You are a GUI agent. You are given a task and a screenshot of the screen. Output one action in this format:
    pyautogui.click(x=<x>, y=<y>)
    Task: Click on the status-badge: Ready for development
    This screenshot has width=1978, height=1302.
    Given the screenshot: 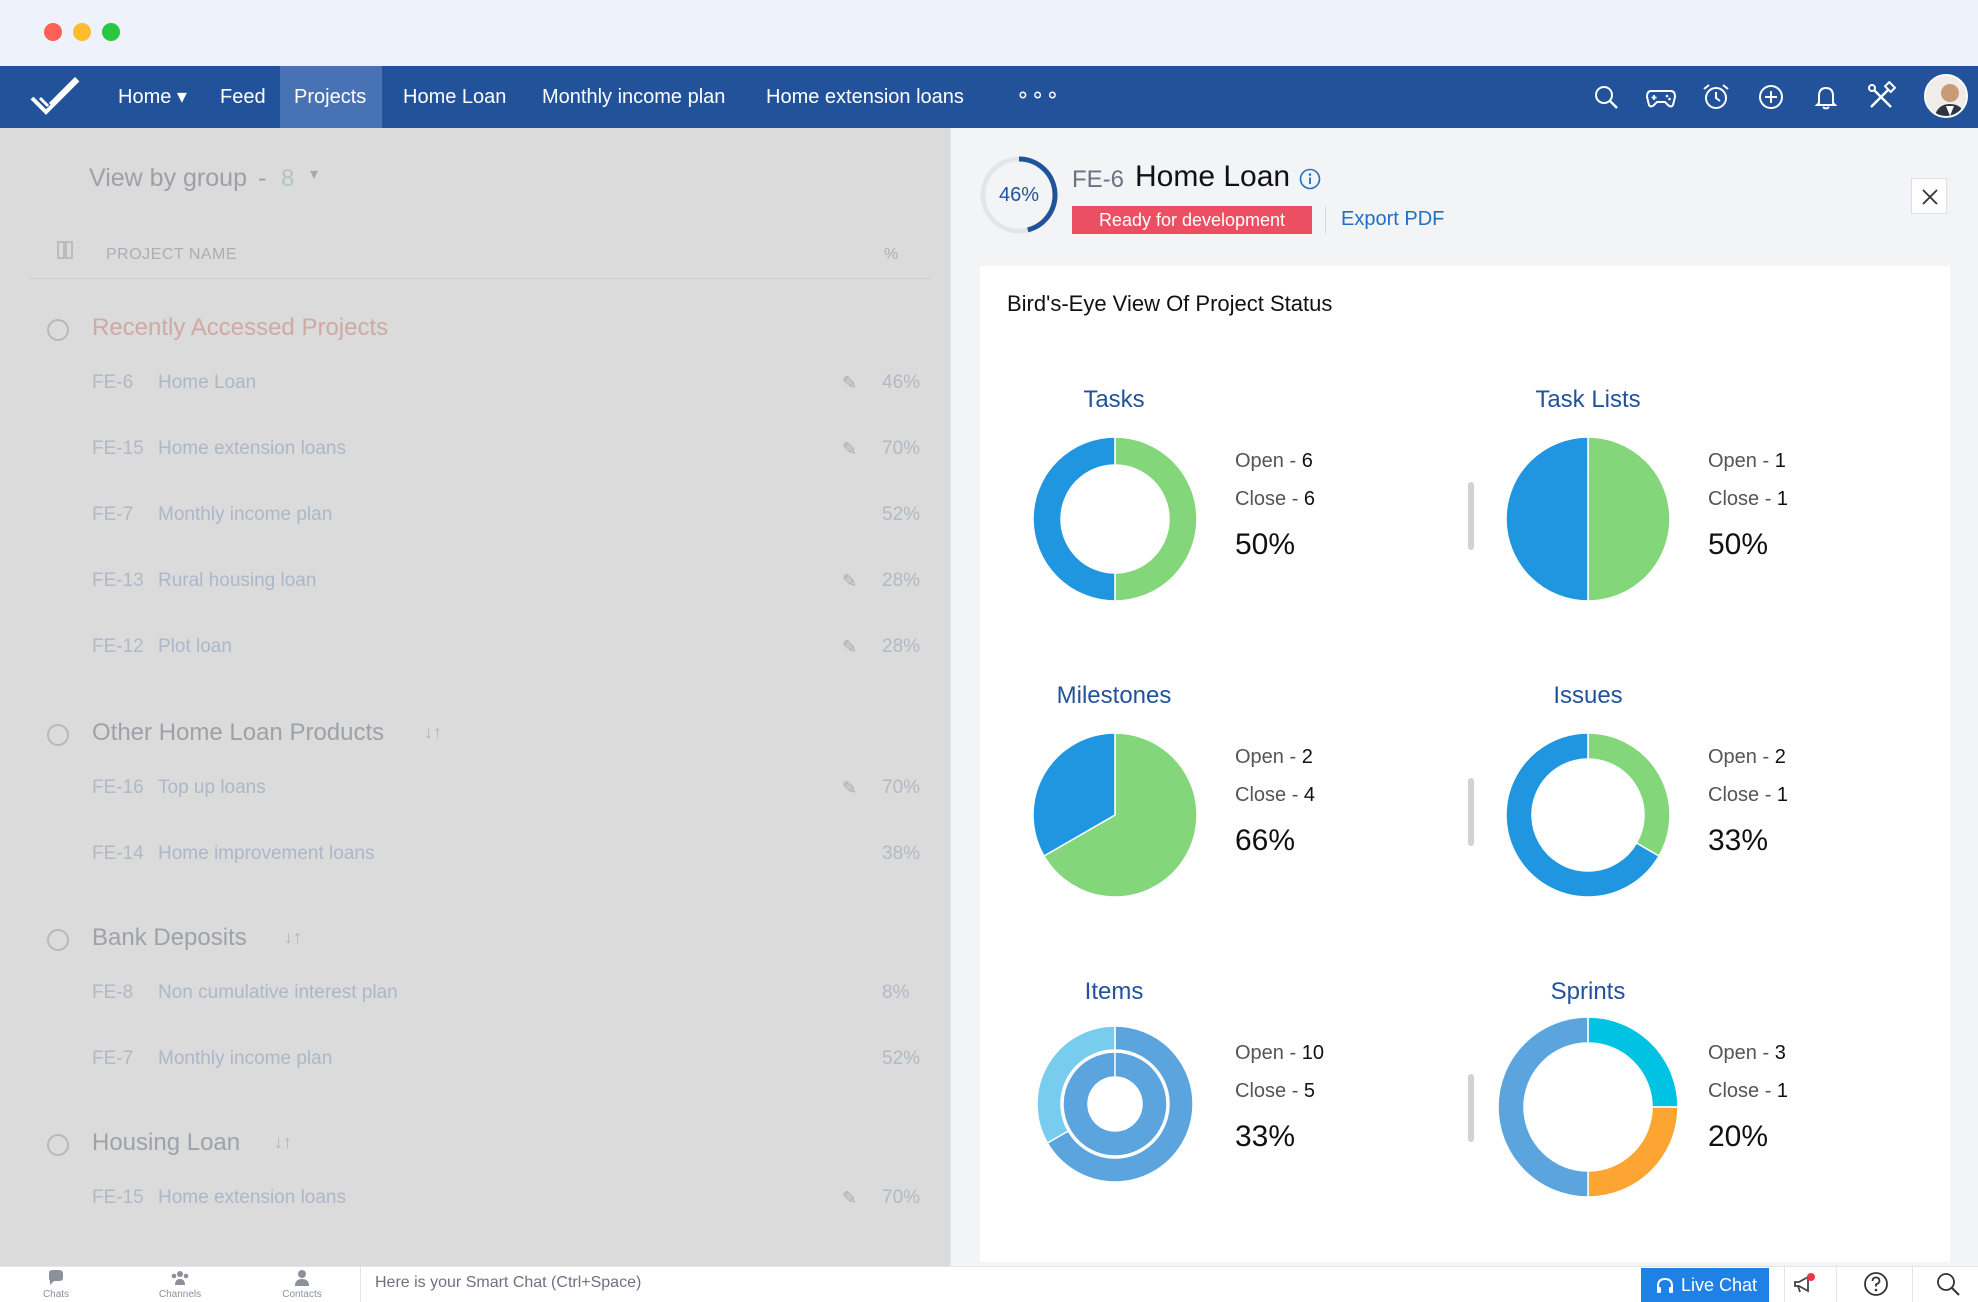 What is the action you would take?
    pyautogui.click(x=1192, y=220)
    